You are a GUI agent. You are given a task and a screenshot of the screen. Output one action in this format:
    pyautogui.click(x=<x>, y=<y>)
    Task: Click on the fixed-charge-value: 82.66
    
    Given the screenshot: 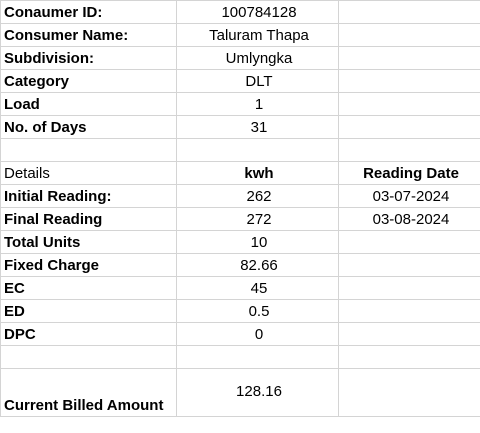 What is the action you would take?
    pyautogui.click(x=257, y=265)
    